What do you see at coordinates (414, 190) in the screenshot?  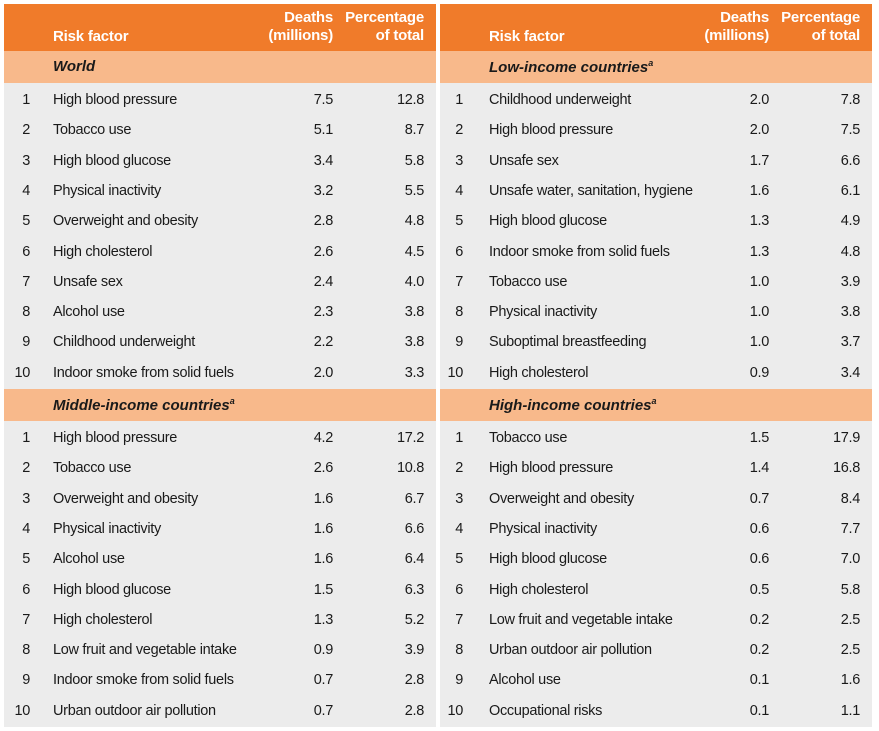 I see `percentage-cell: 5.5` at bounding box center [414, 190].